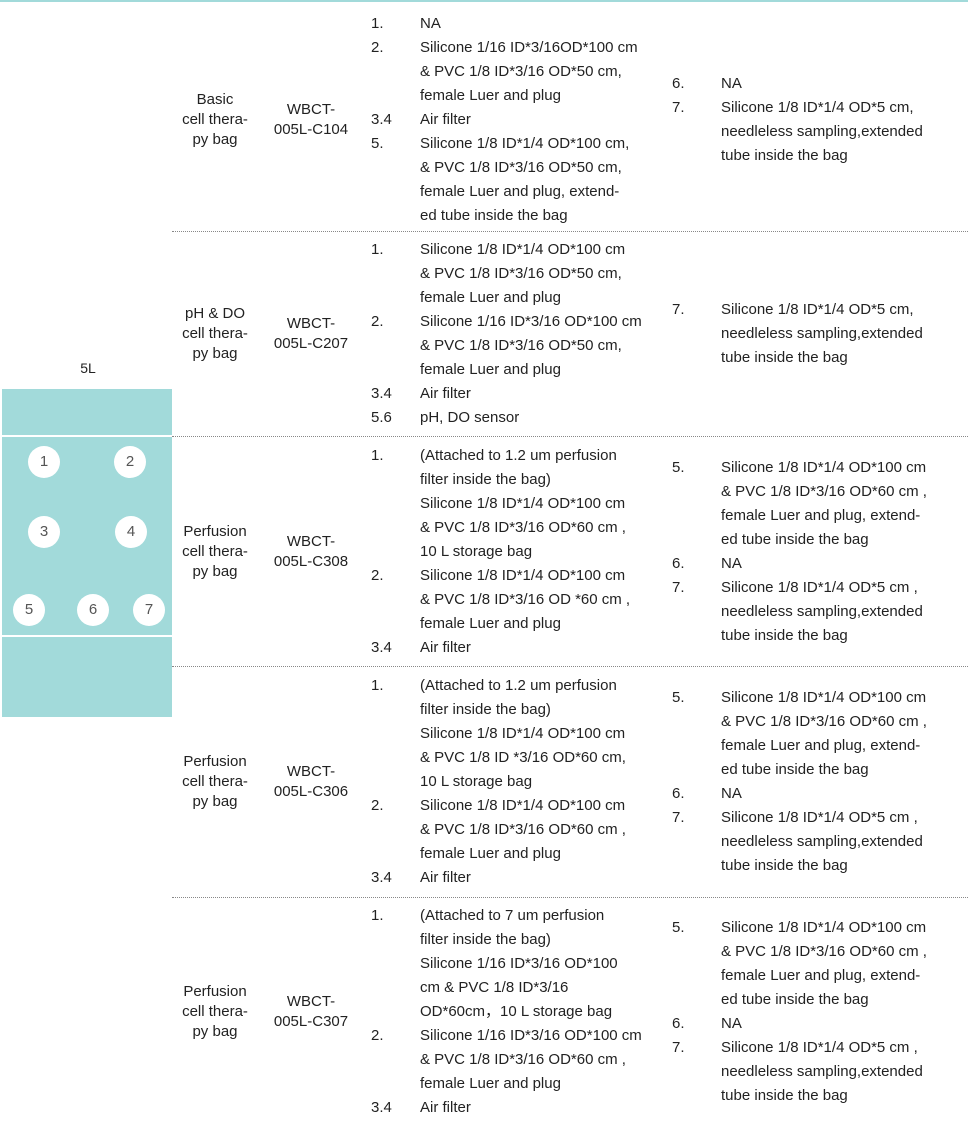  What do you see at coordinates (311, 1021) in the screenshot?
I see `product-code-line: 005L-C307` at bounding box center [311, 1021].